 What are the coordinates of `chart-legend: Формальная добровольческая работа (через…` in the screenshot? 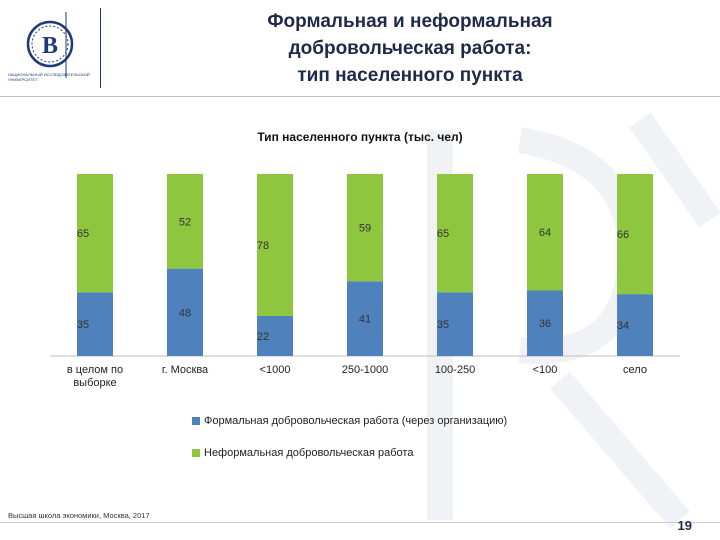 It's located at (349, 444).